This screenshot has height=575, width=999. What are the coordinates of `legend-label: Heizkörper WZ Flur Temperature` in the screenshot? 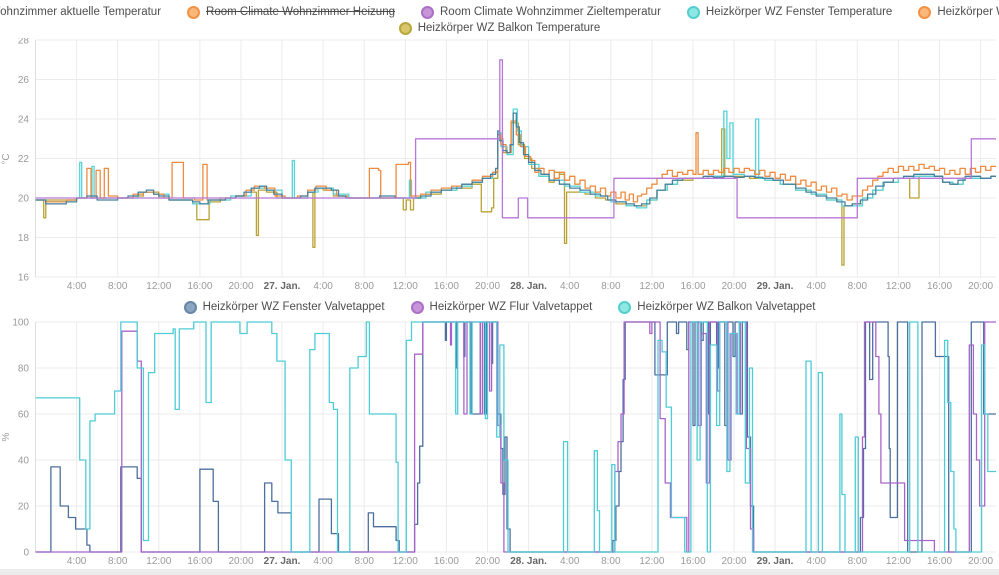 It's located at (968, 12).